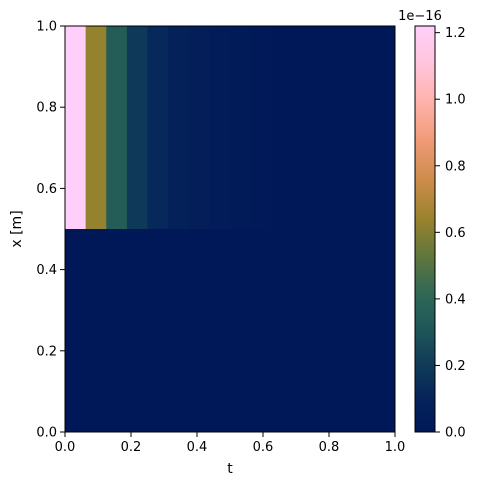 The height and width of the screenshot is (487, 479). I want to click on colorbar-tick-label: 0.4, so click(455, 299).